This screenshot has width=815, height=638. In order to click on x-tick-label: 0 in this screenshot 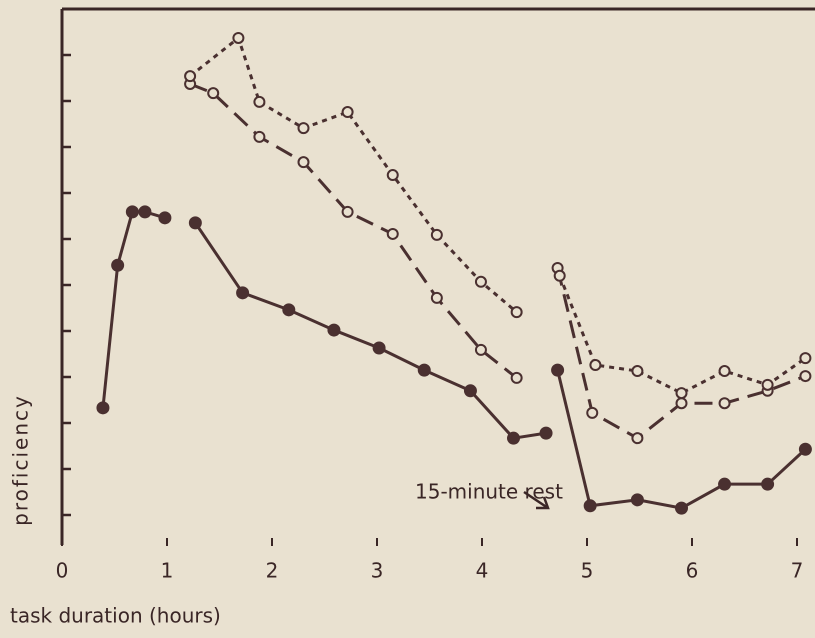, I will do `click(62, 571)`.